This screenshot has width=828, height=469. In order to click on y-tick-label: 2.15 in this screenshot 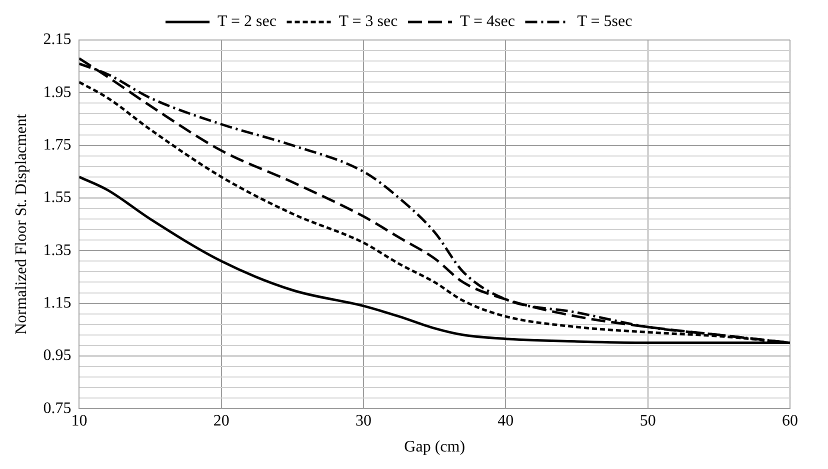, I will do `click(57, 39)`.